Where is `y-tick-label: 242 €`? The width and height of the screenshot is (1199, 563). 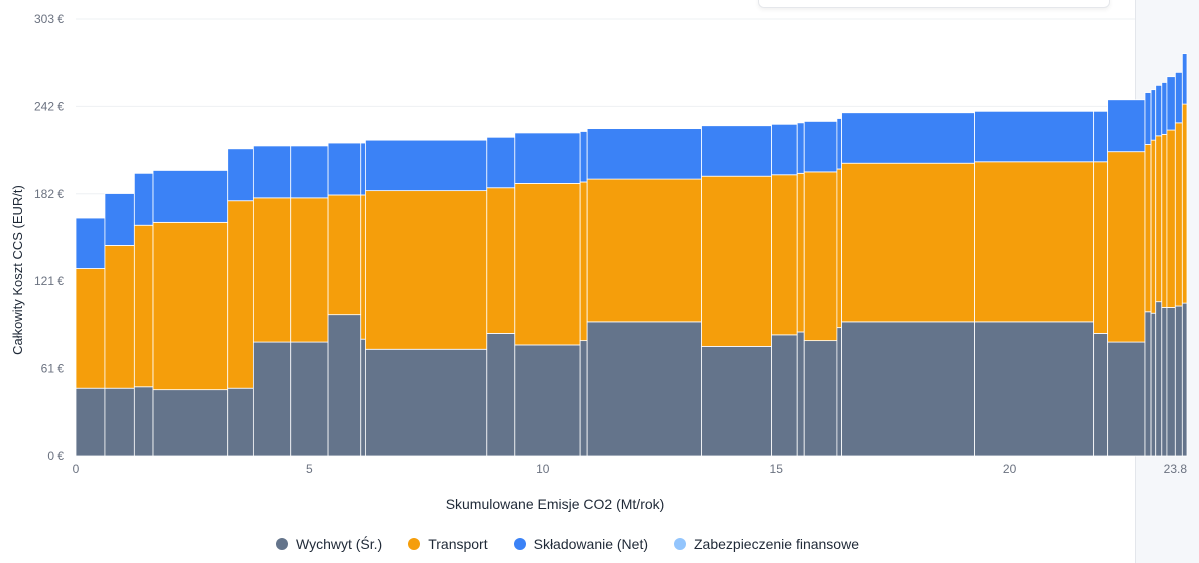
y-tick-label: 242 € is located at coordinates (49, 106).